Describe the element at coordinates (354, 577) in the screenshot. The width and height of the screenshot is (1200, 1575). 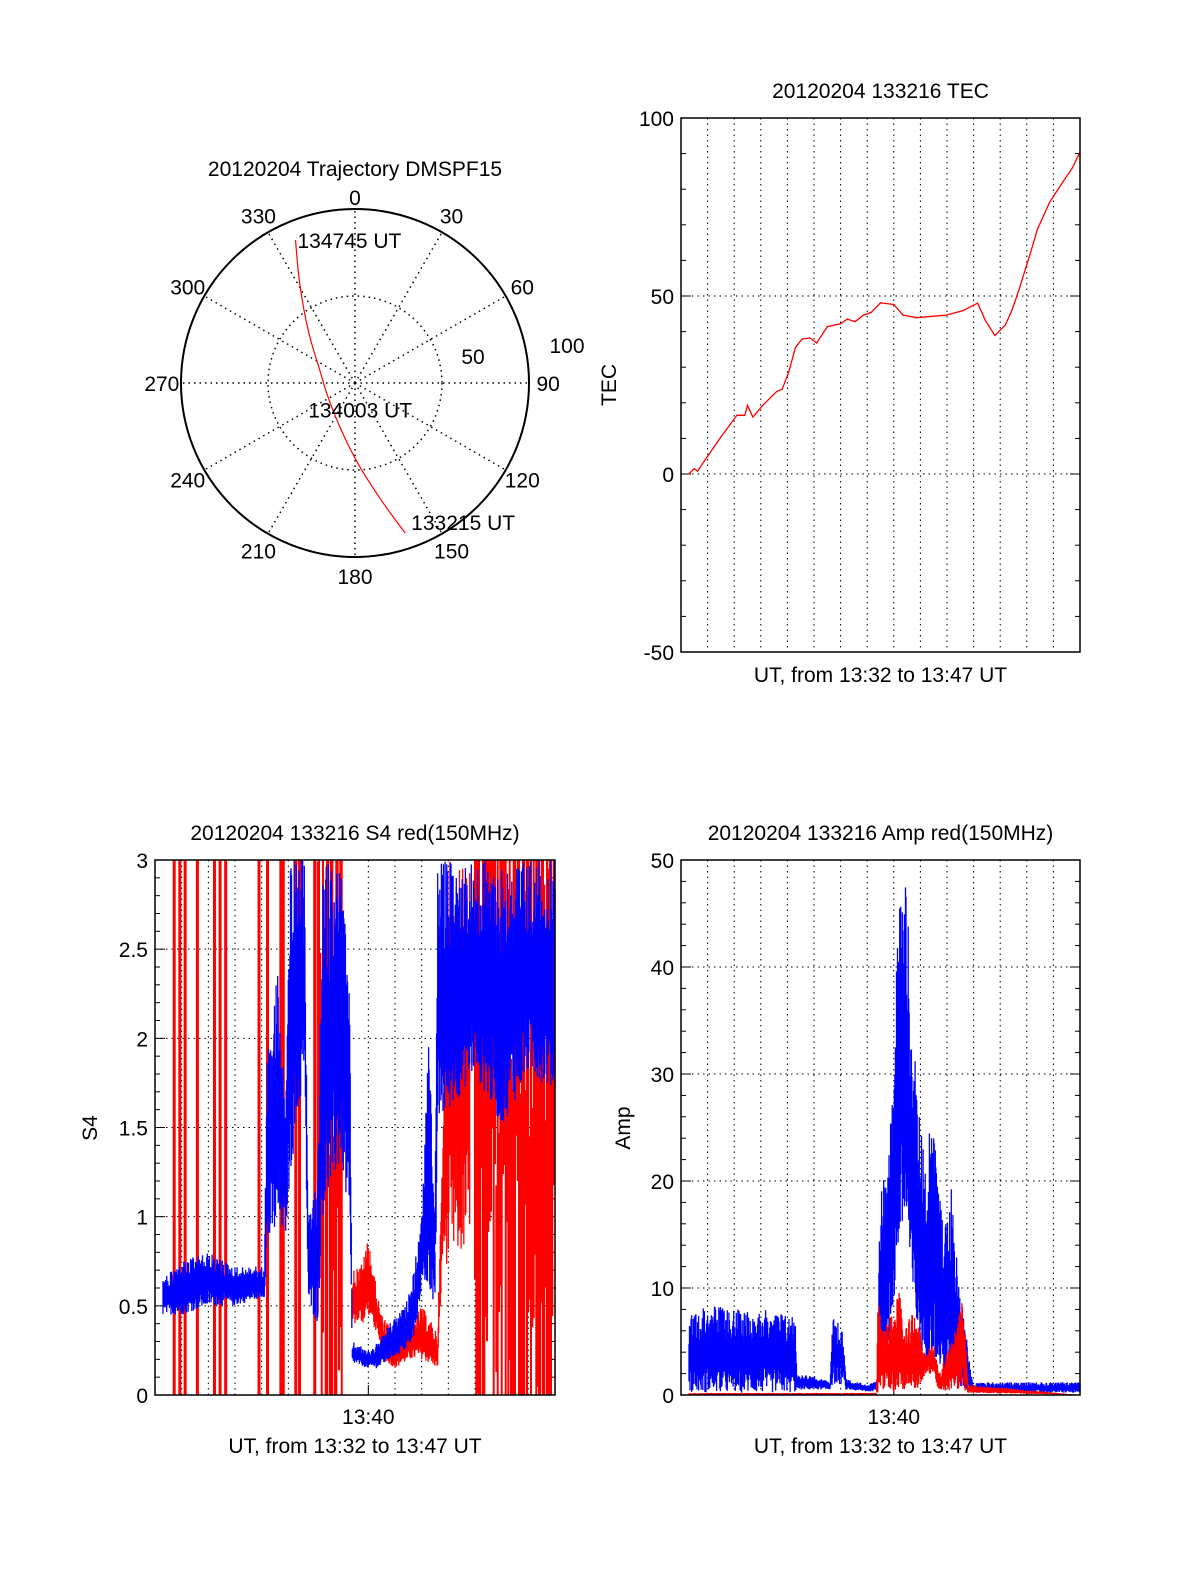
I see `angle-label: 180` at that location.